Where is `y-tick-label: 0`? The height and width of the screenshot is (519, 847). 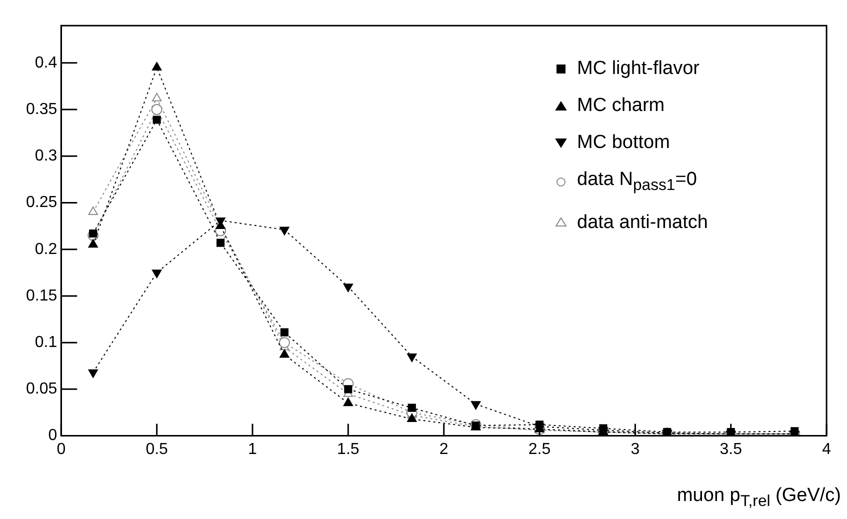 y-tick-label: 0 is located at coordinates (53, 435).